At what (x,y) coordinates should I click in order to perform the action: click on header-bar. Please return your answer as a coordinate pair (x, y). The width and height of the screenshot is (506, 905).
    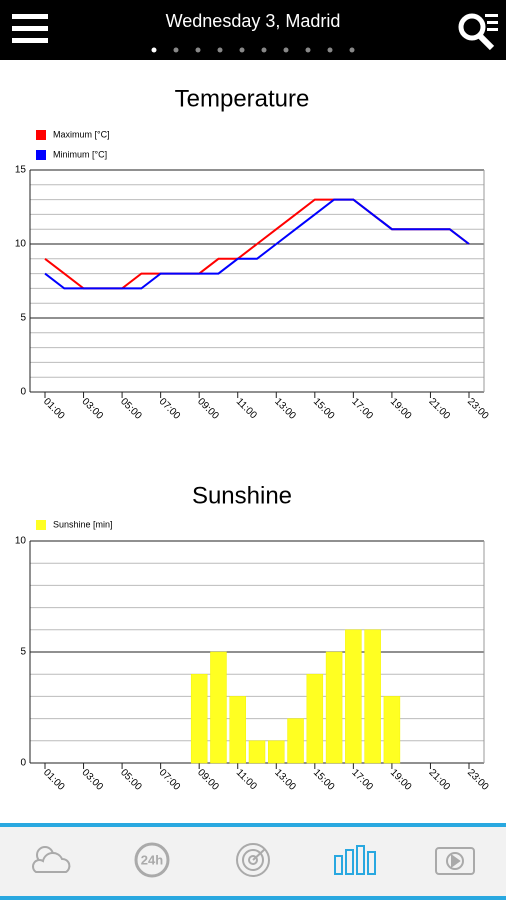
    Looking at the image, I should click on (253, 30).